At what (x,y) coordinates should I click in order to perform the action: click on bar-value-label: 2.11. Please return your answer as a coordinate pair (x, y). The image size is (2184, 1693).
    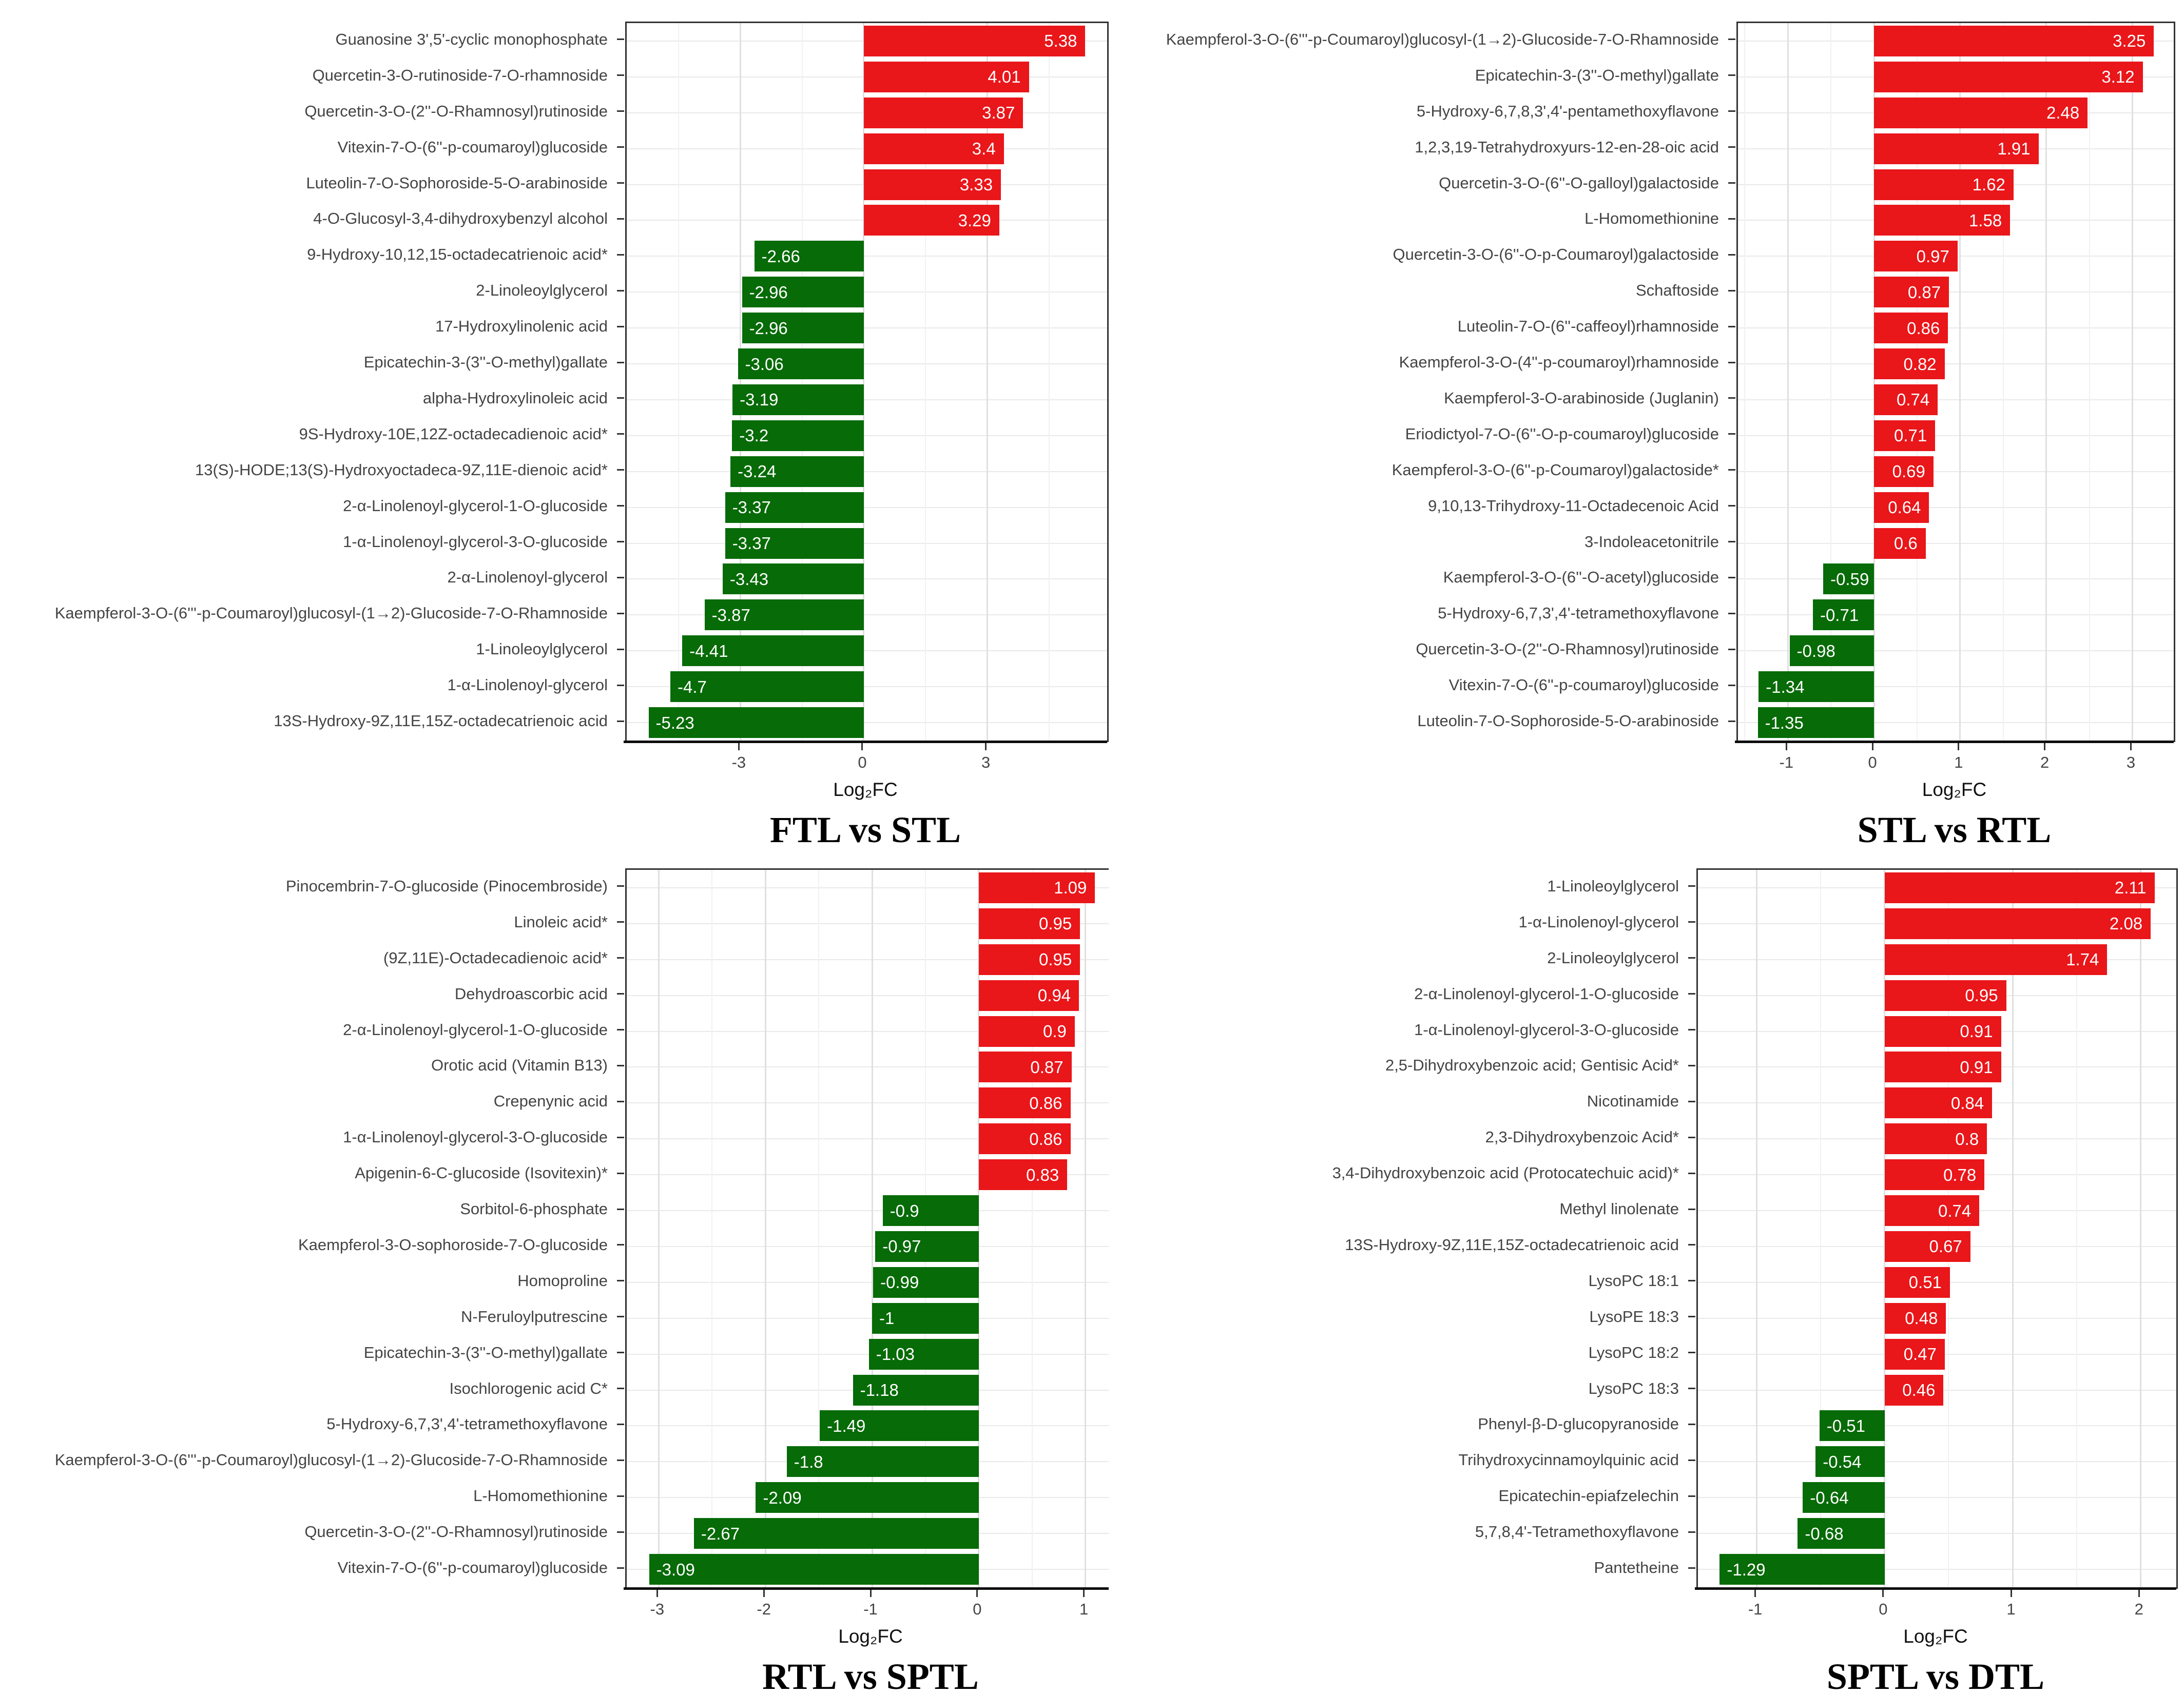
    Looking at the image, I should click on (2130, 888).